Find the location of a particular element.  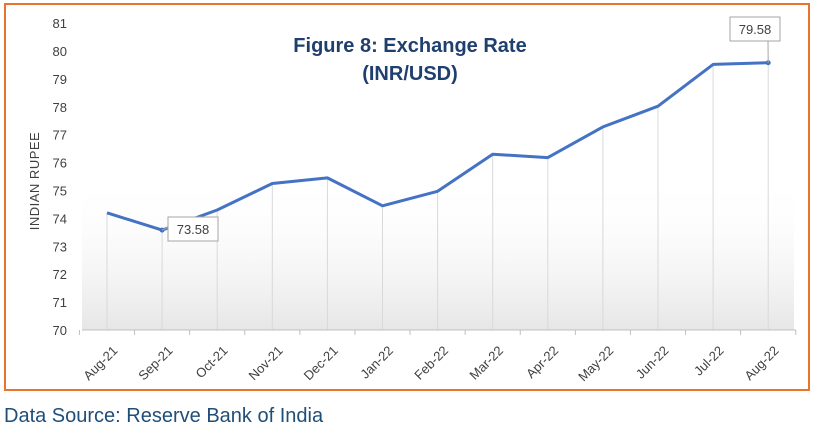

x-tick-label: Apr-22 is located at coordinates (542, 362).